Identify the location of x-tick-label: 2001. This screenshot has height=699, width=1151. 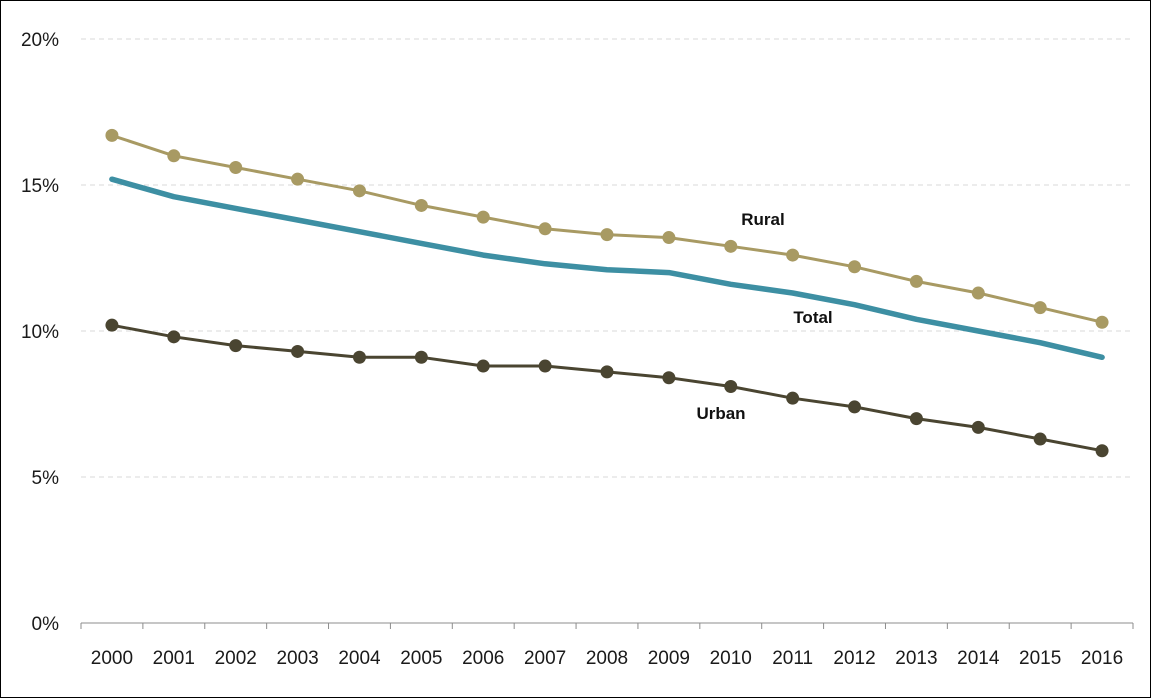
(174, 658).